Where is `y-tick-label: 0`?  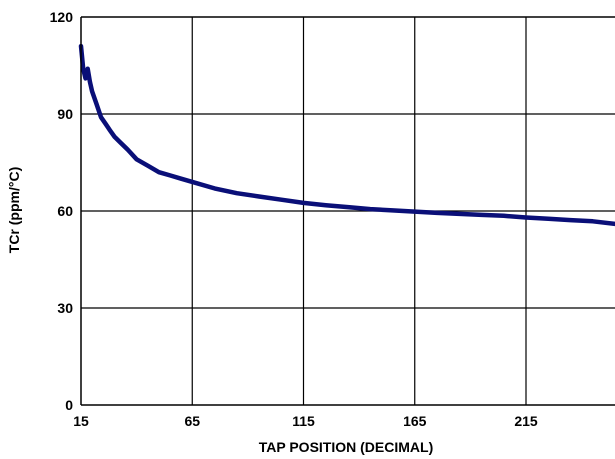 y-tick-label: 0 is located at coordinates (69, 405).